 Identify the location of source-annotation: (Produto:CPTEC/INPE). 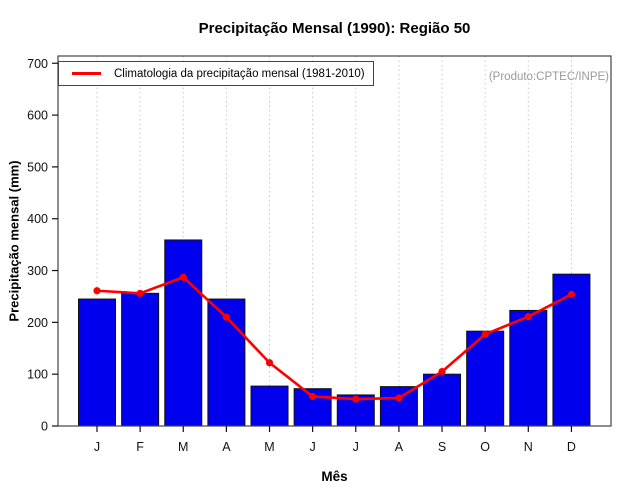
(548, 77).